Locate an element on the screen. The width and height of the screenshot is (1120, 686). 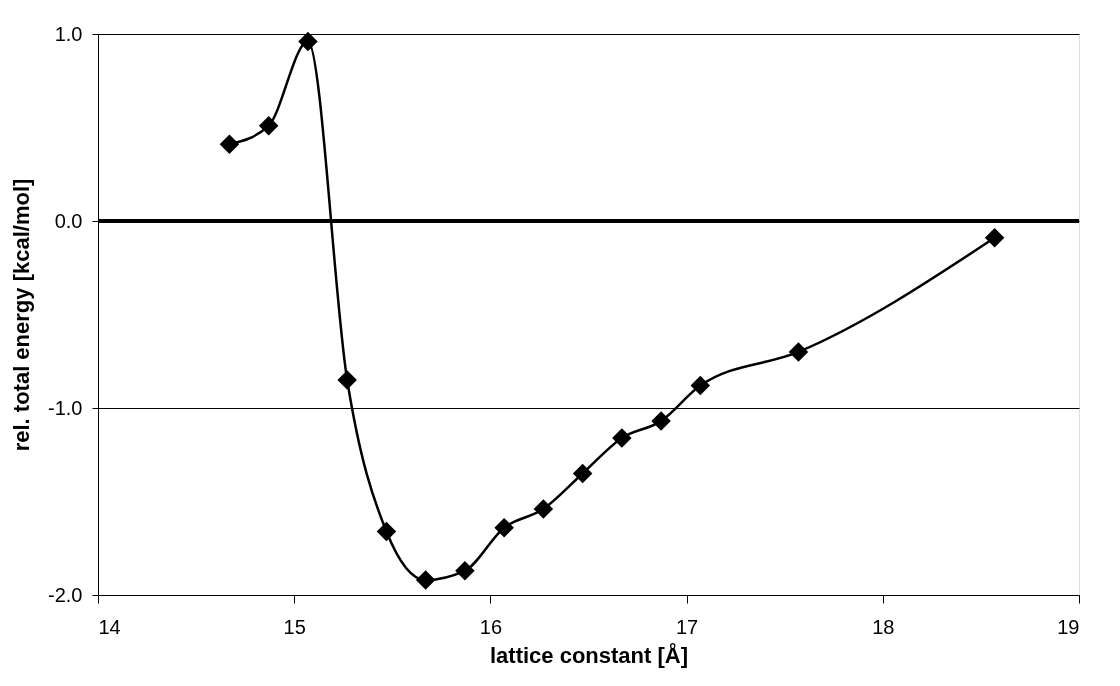
x-tick-label: 17 is located at coordinates (687, 626).